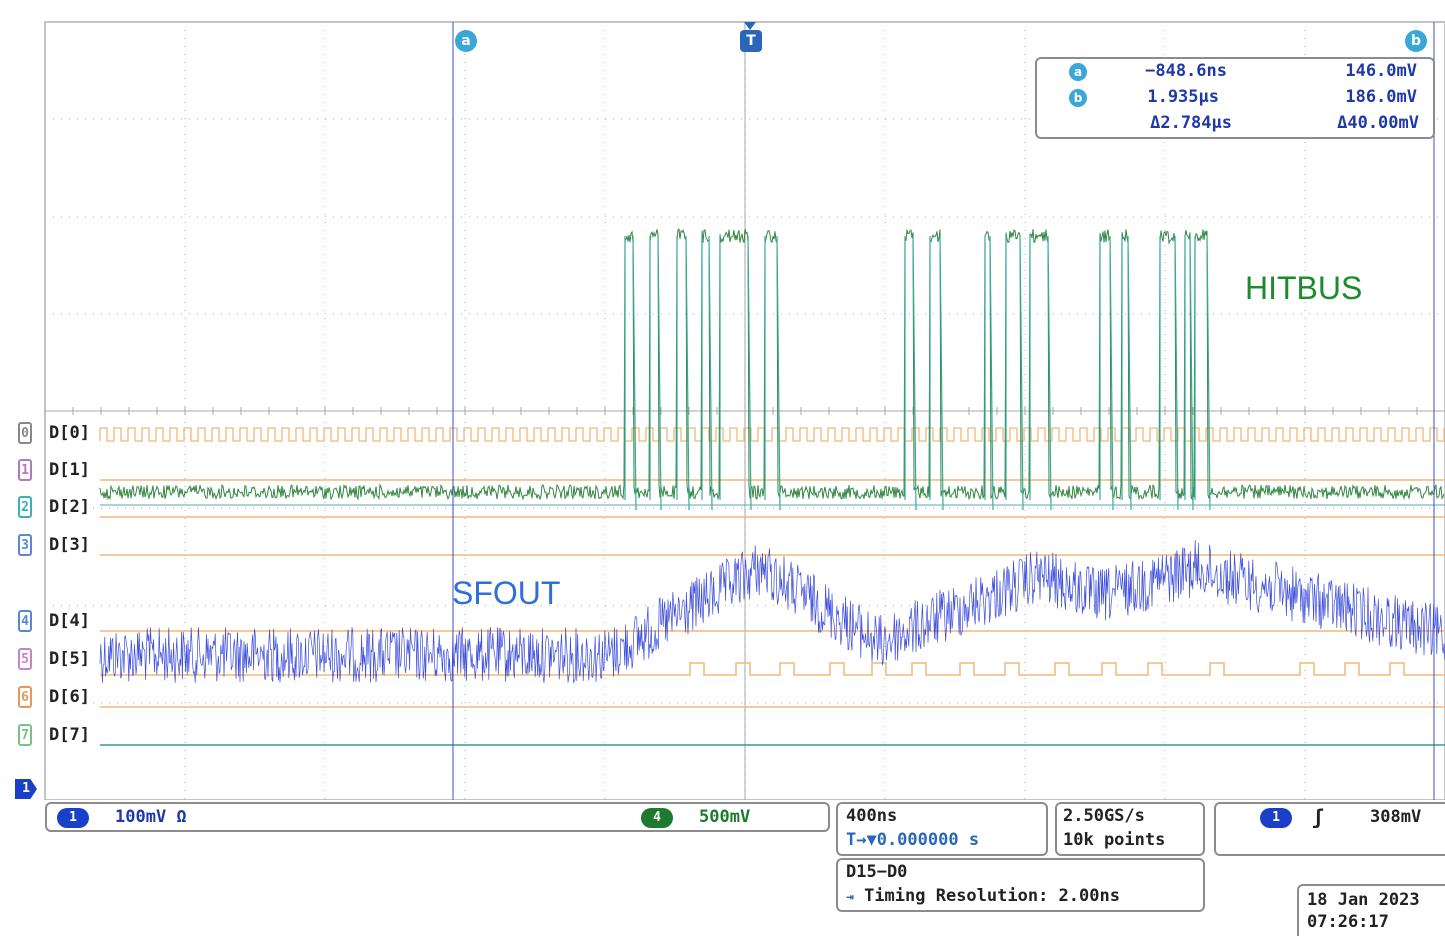 The image size is (1445, 936). Describe the element at coordinates (657, 818) in the screenshot. I see `ch4-badge: 4` at that location.